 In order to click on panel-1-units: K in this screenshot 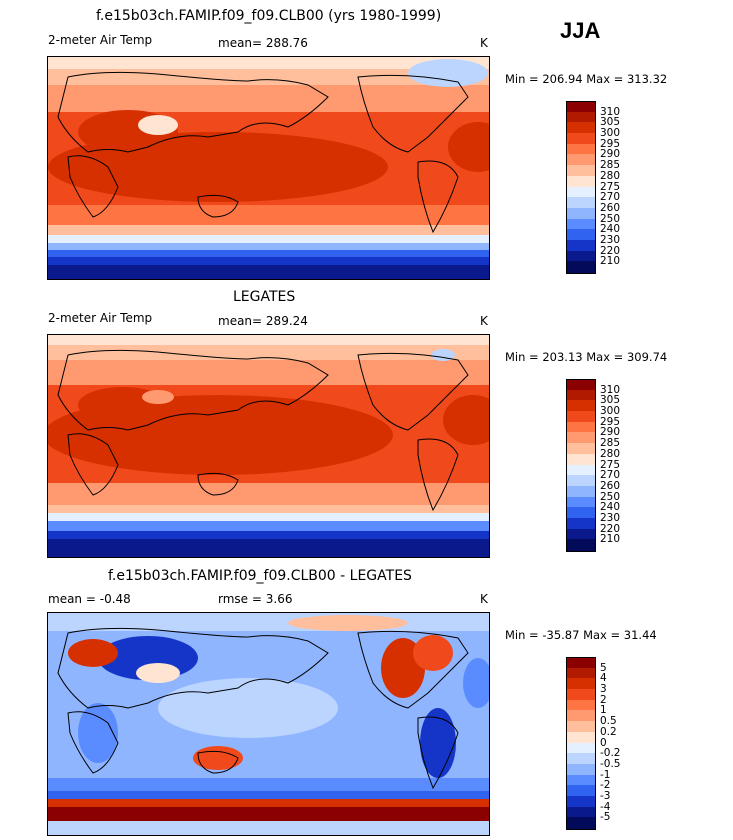, I will do `click(484, 43)`.